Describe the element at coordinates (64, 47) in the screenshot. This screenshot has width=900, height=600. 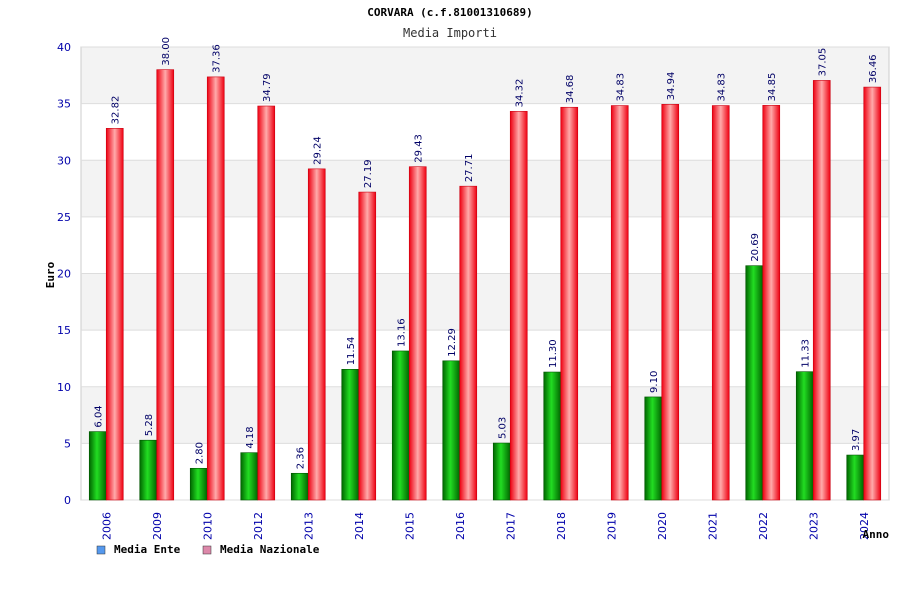
I see `y-tick-label: 40` at that location.